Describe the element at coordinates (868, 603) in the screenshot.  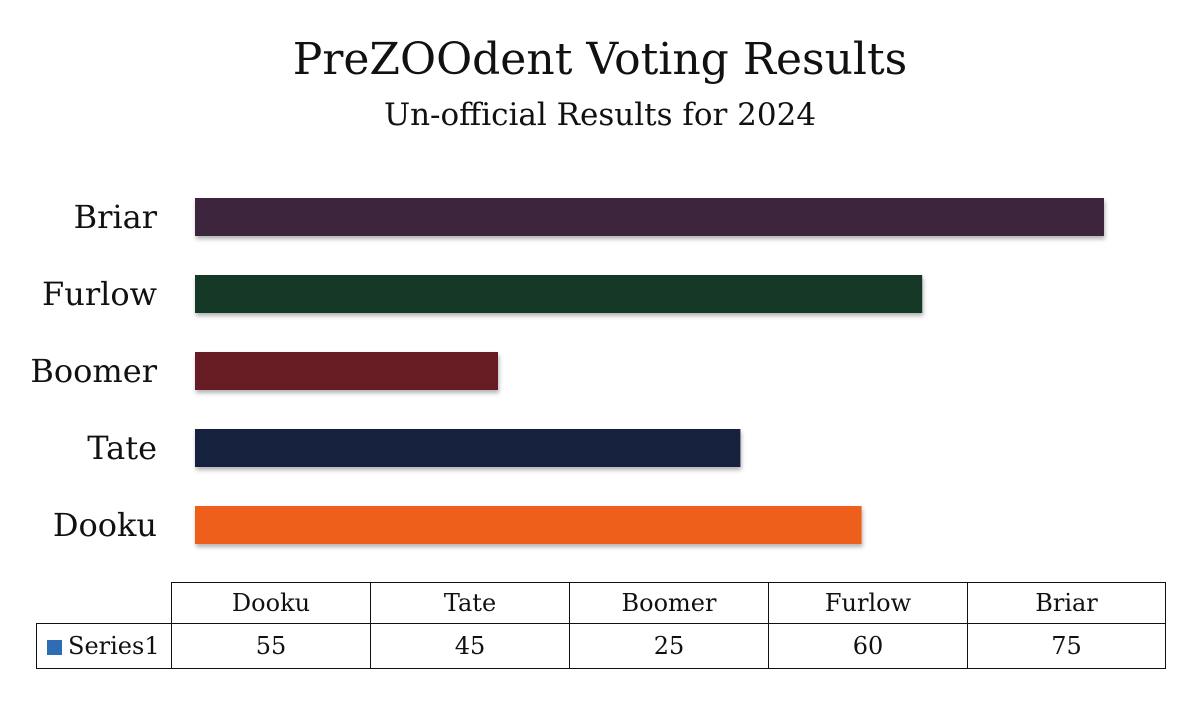
I see `table-header-furlow: Furlow` at that location.